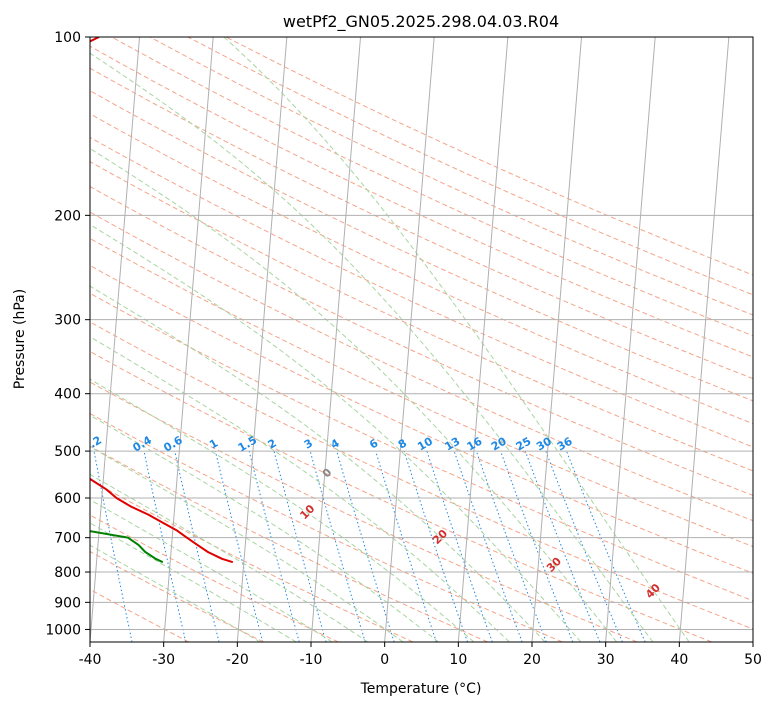 The width and height of the screenshot is (775, 708). Describe the element at coordinates (421, 22) in the screenshot. I see `chart-title: wetPf2_GN05.2025.298.04.03.R04` at that location.